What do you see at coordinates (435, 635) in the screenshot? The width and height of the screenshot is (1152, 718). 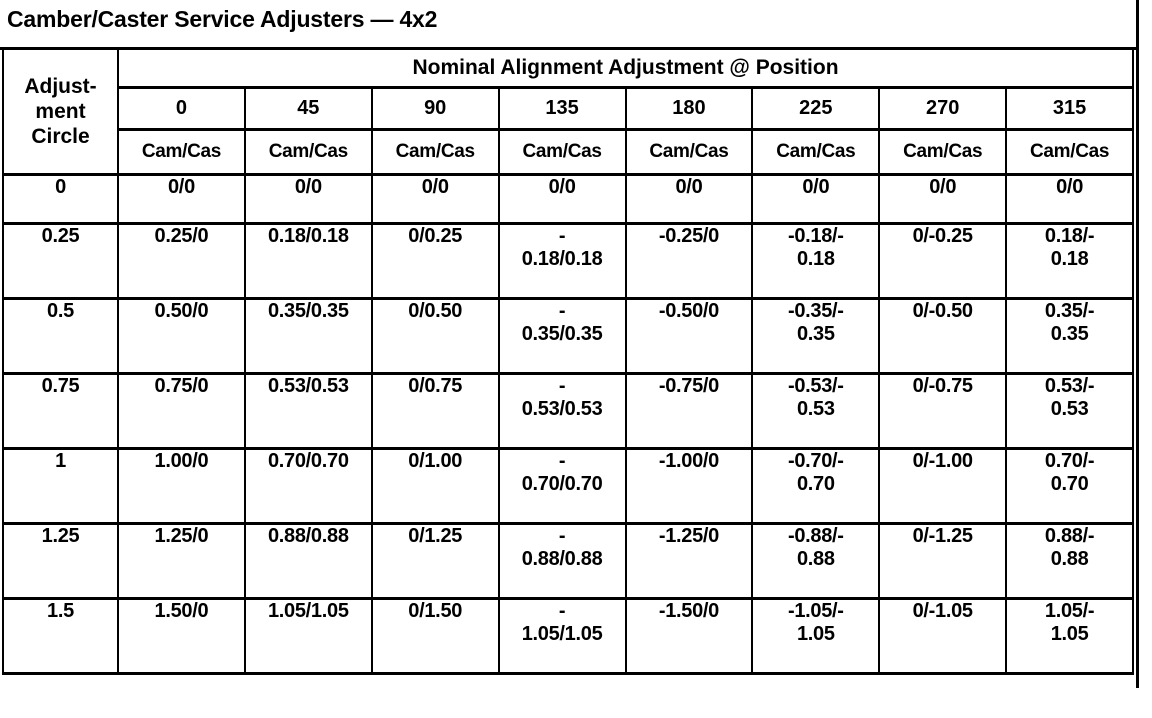 I see `camcas-value: 0/1.50` at bounding box center [435, 635].